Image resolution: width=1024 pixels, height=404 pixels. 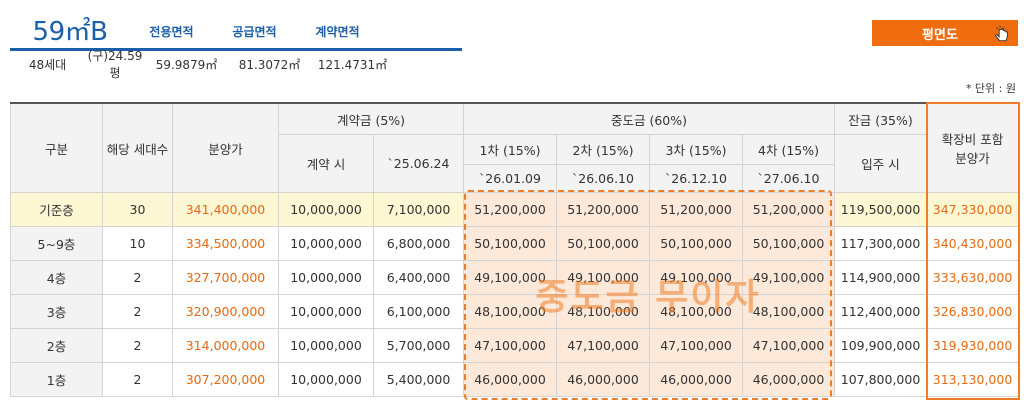 What do you see at coordinates (881, 311) in the screenshot?
I see `balance-cell: 112,400,000` at bounding box center [881, 311].